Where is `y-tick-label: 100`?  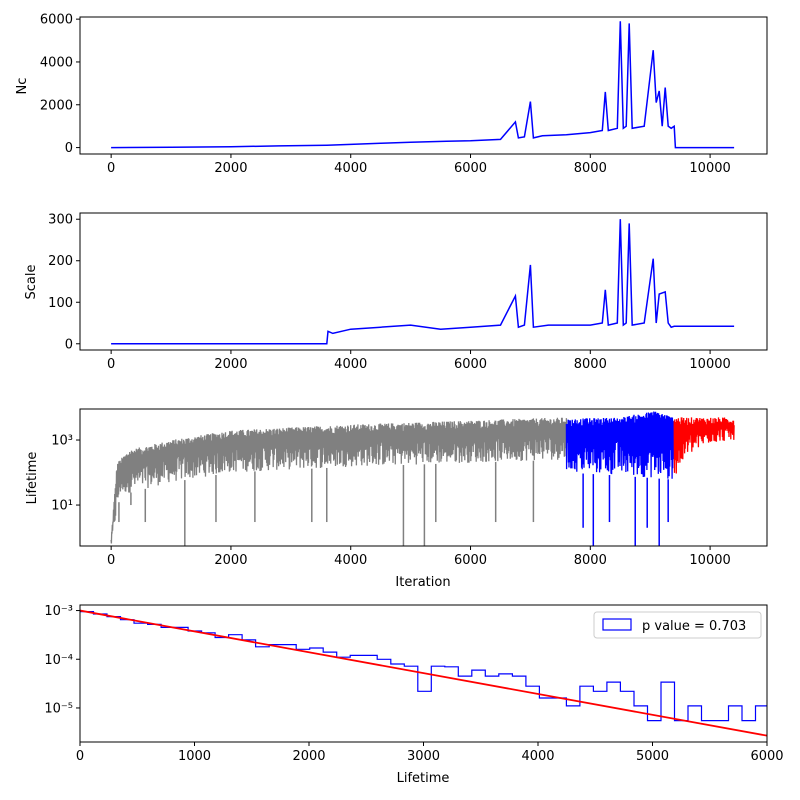
y-tick-label: 100 is located at coordinates (60, 303).